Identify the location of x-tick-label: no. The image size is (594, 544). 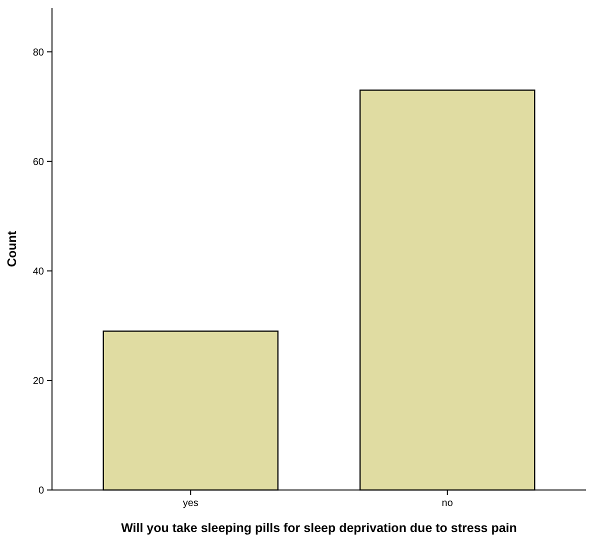
(448, 503).